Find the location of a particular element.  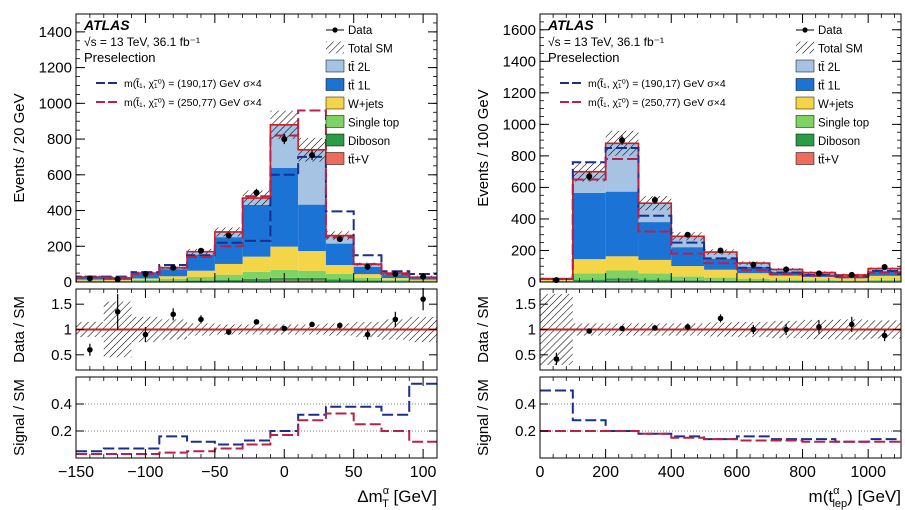

legend-label: tt̄+V is located at coordinates (828, 160).